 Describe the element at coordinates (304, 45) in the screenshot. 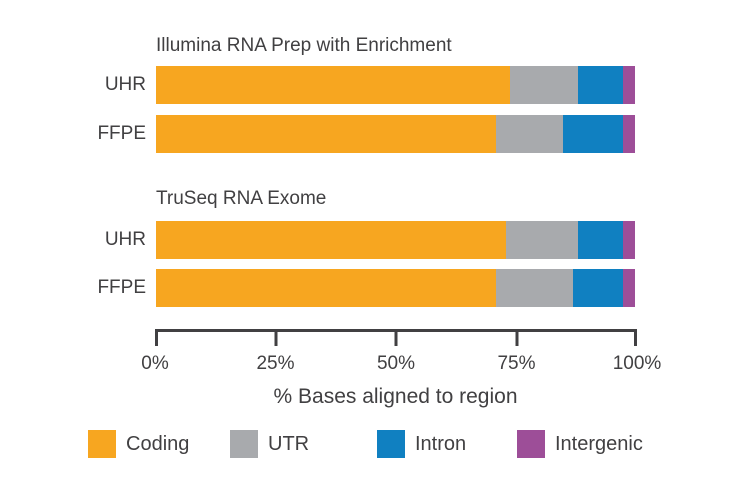

I see `group-title: Illumina RNA Prep with Enrichment` at that location.